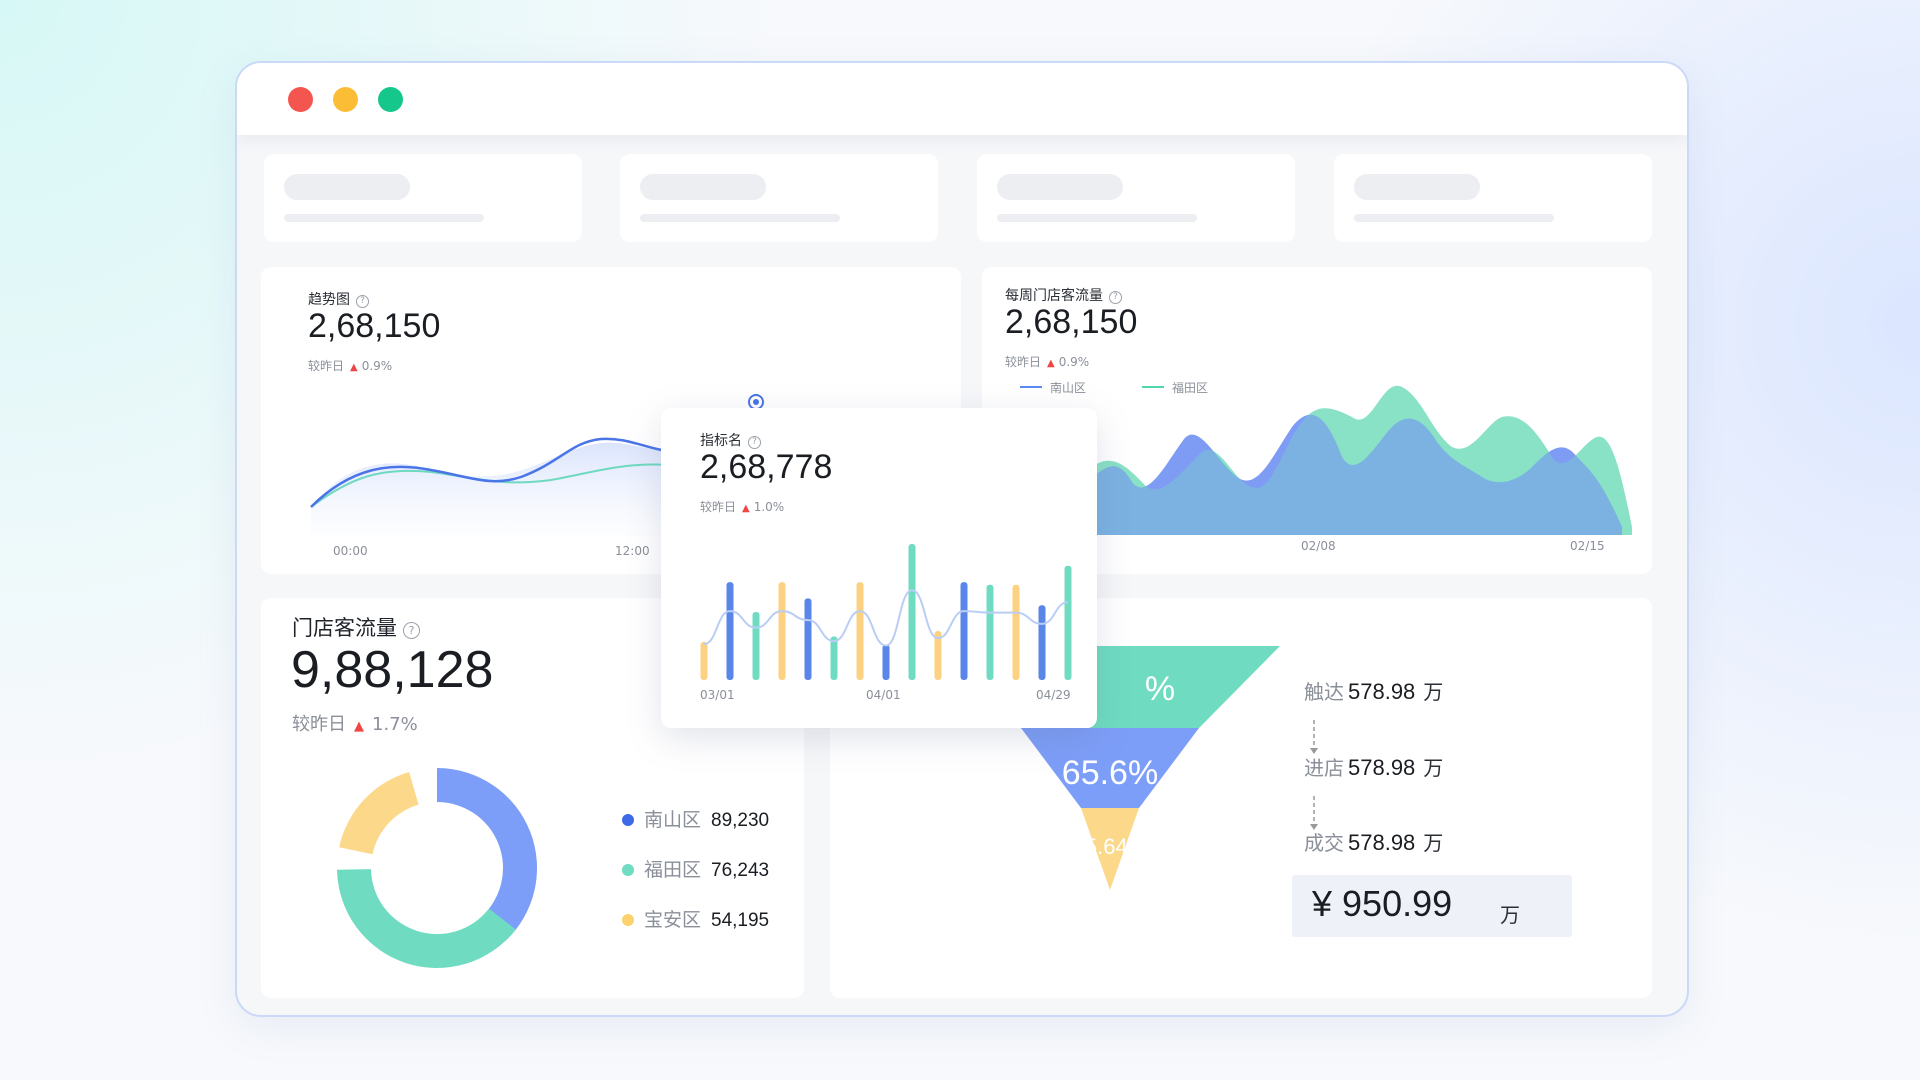 Image resolution: width=1920 pixels, height=1080 pixels. Describe the element at coordinates (1374, 767) in the screenshot. I see `funnel-label-visit: 进店 578.98 万` at that location.